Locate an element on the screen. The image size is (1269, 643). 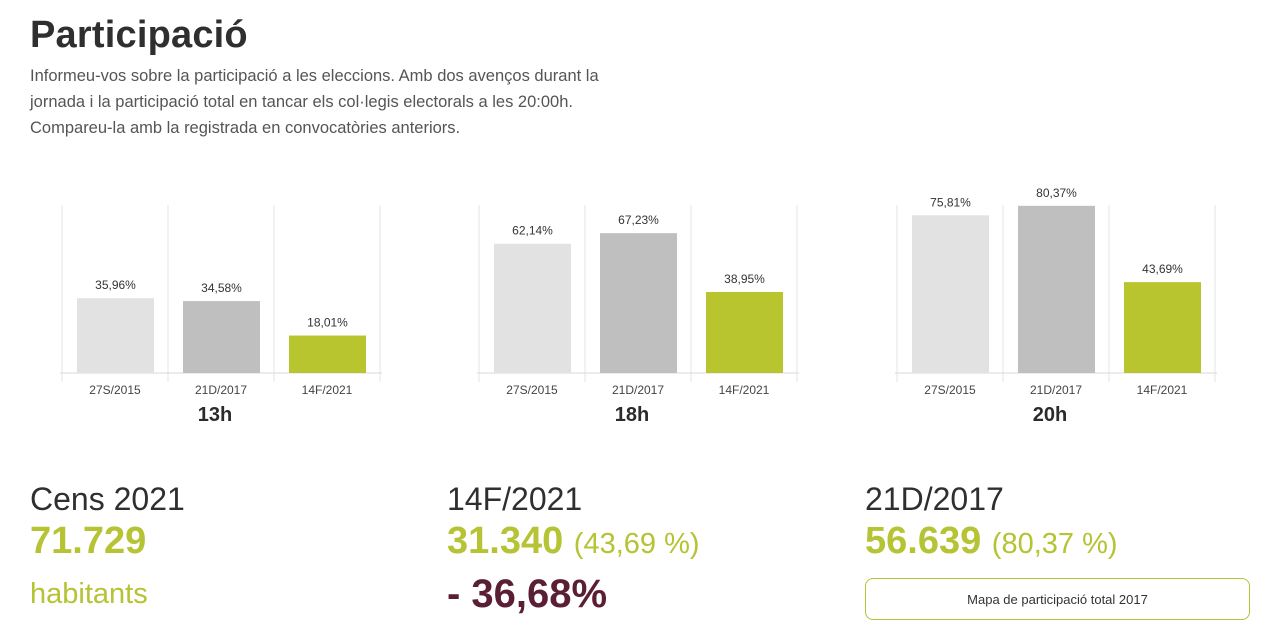
previous-election-label: 21D/2017 is located at coordinates (934, 499).